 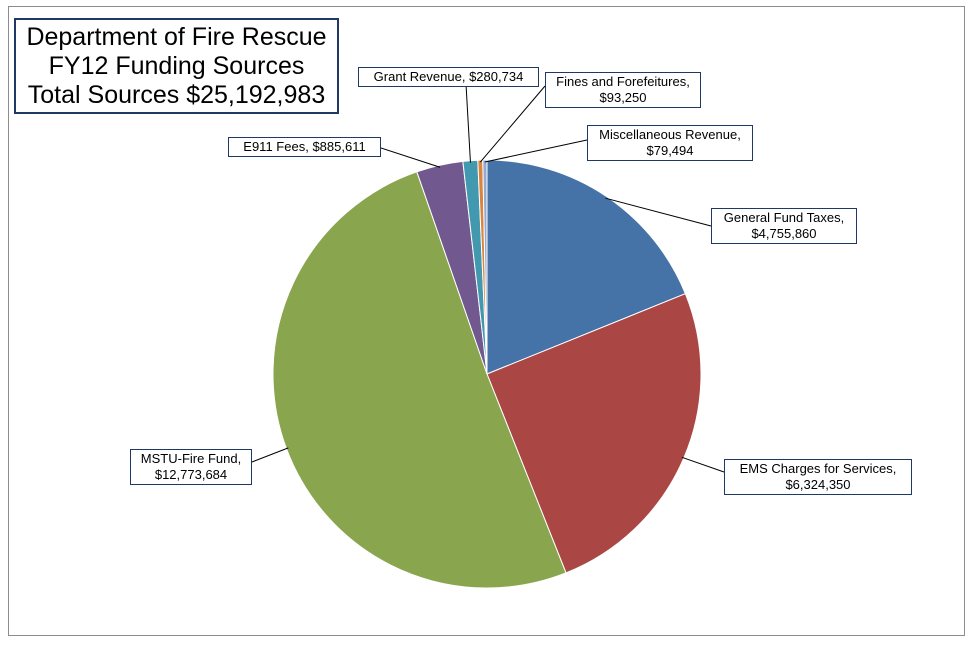 I want to click on chart-title-line-2: FY12 Funding Sources, so click(x=176, y=66).